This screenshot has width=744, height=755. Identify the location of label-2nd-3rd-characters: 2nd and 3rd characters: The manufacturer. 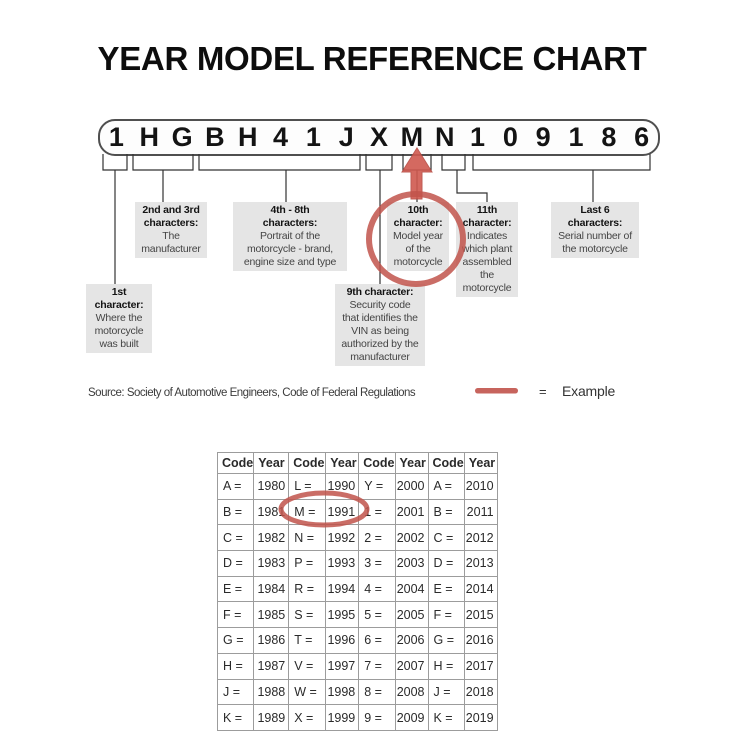
(171, 230).